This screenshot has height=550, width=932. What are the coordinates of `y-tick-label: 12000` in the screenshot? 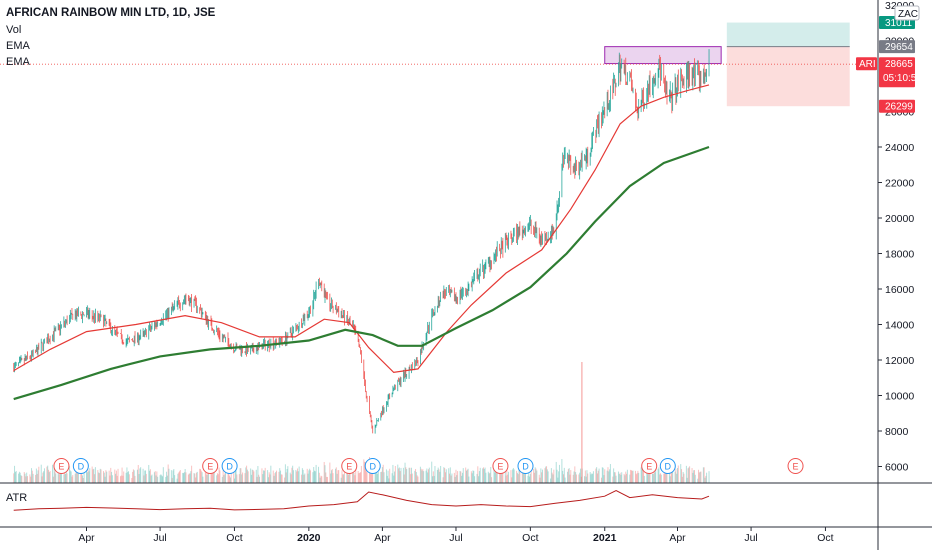 It's located at (899, 361).